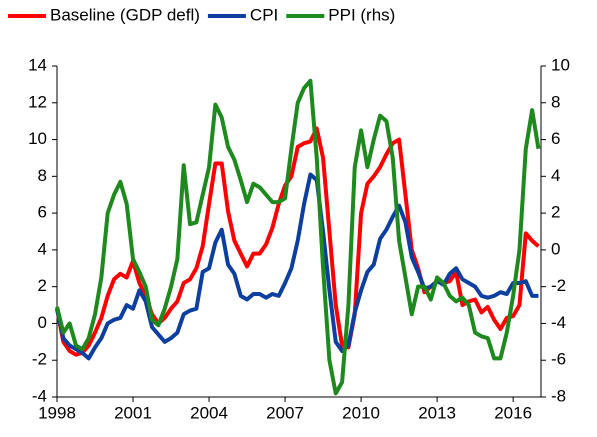 This screenshot has width=597, height=437. I want to click on y-tick-label: 6, so click(42, 212).